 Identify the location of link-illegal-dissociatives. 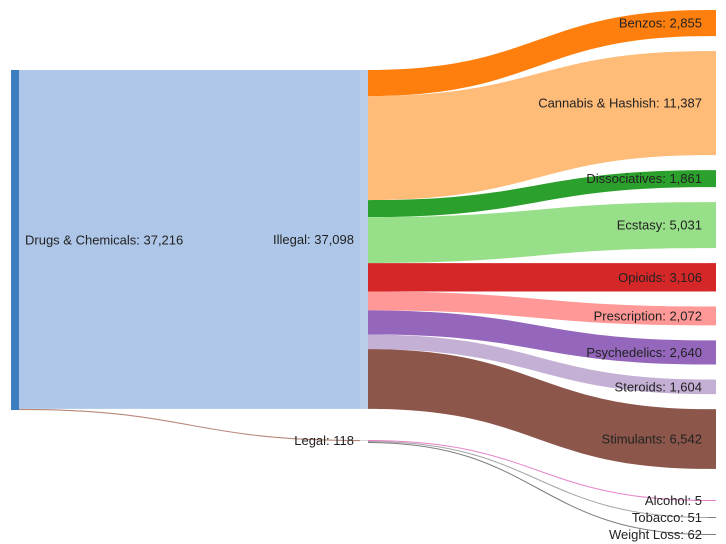
(538, 194).